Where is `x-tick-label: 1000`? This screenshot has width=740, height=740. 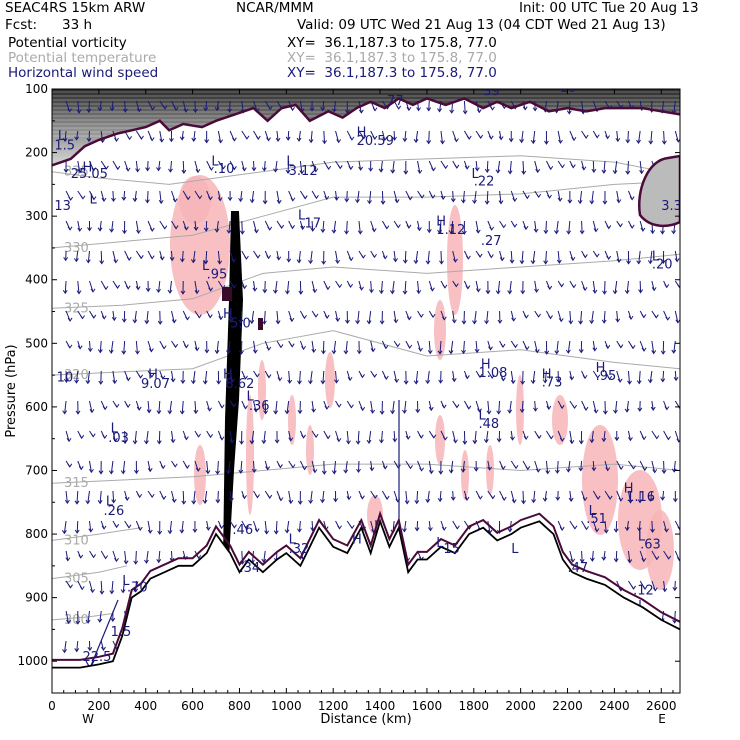 x-tick-label: 1000 is located at coordinates (286, 706).